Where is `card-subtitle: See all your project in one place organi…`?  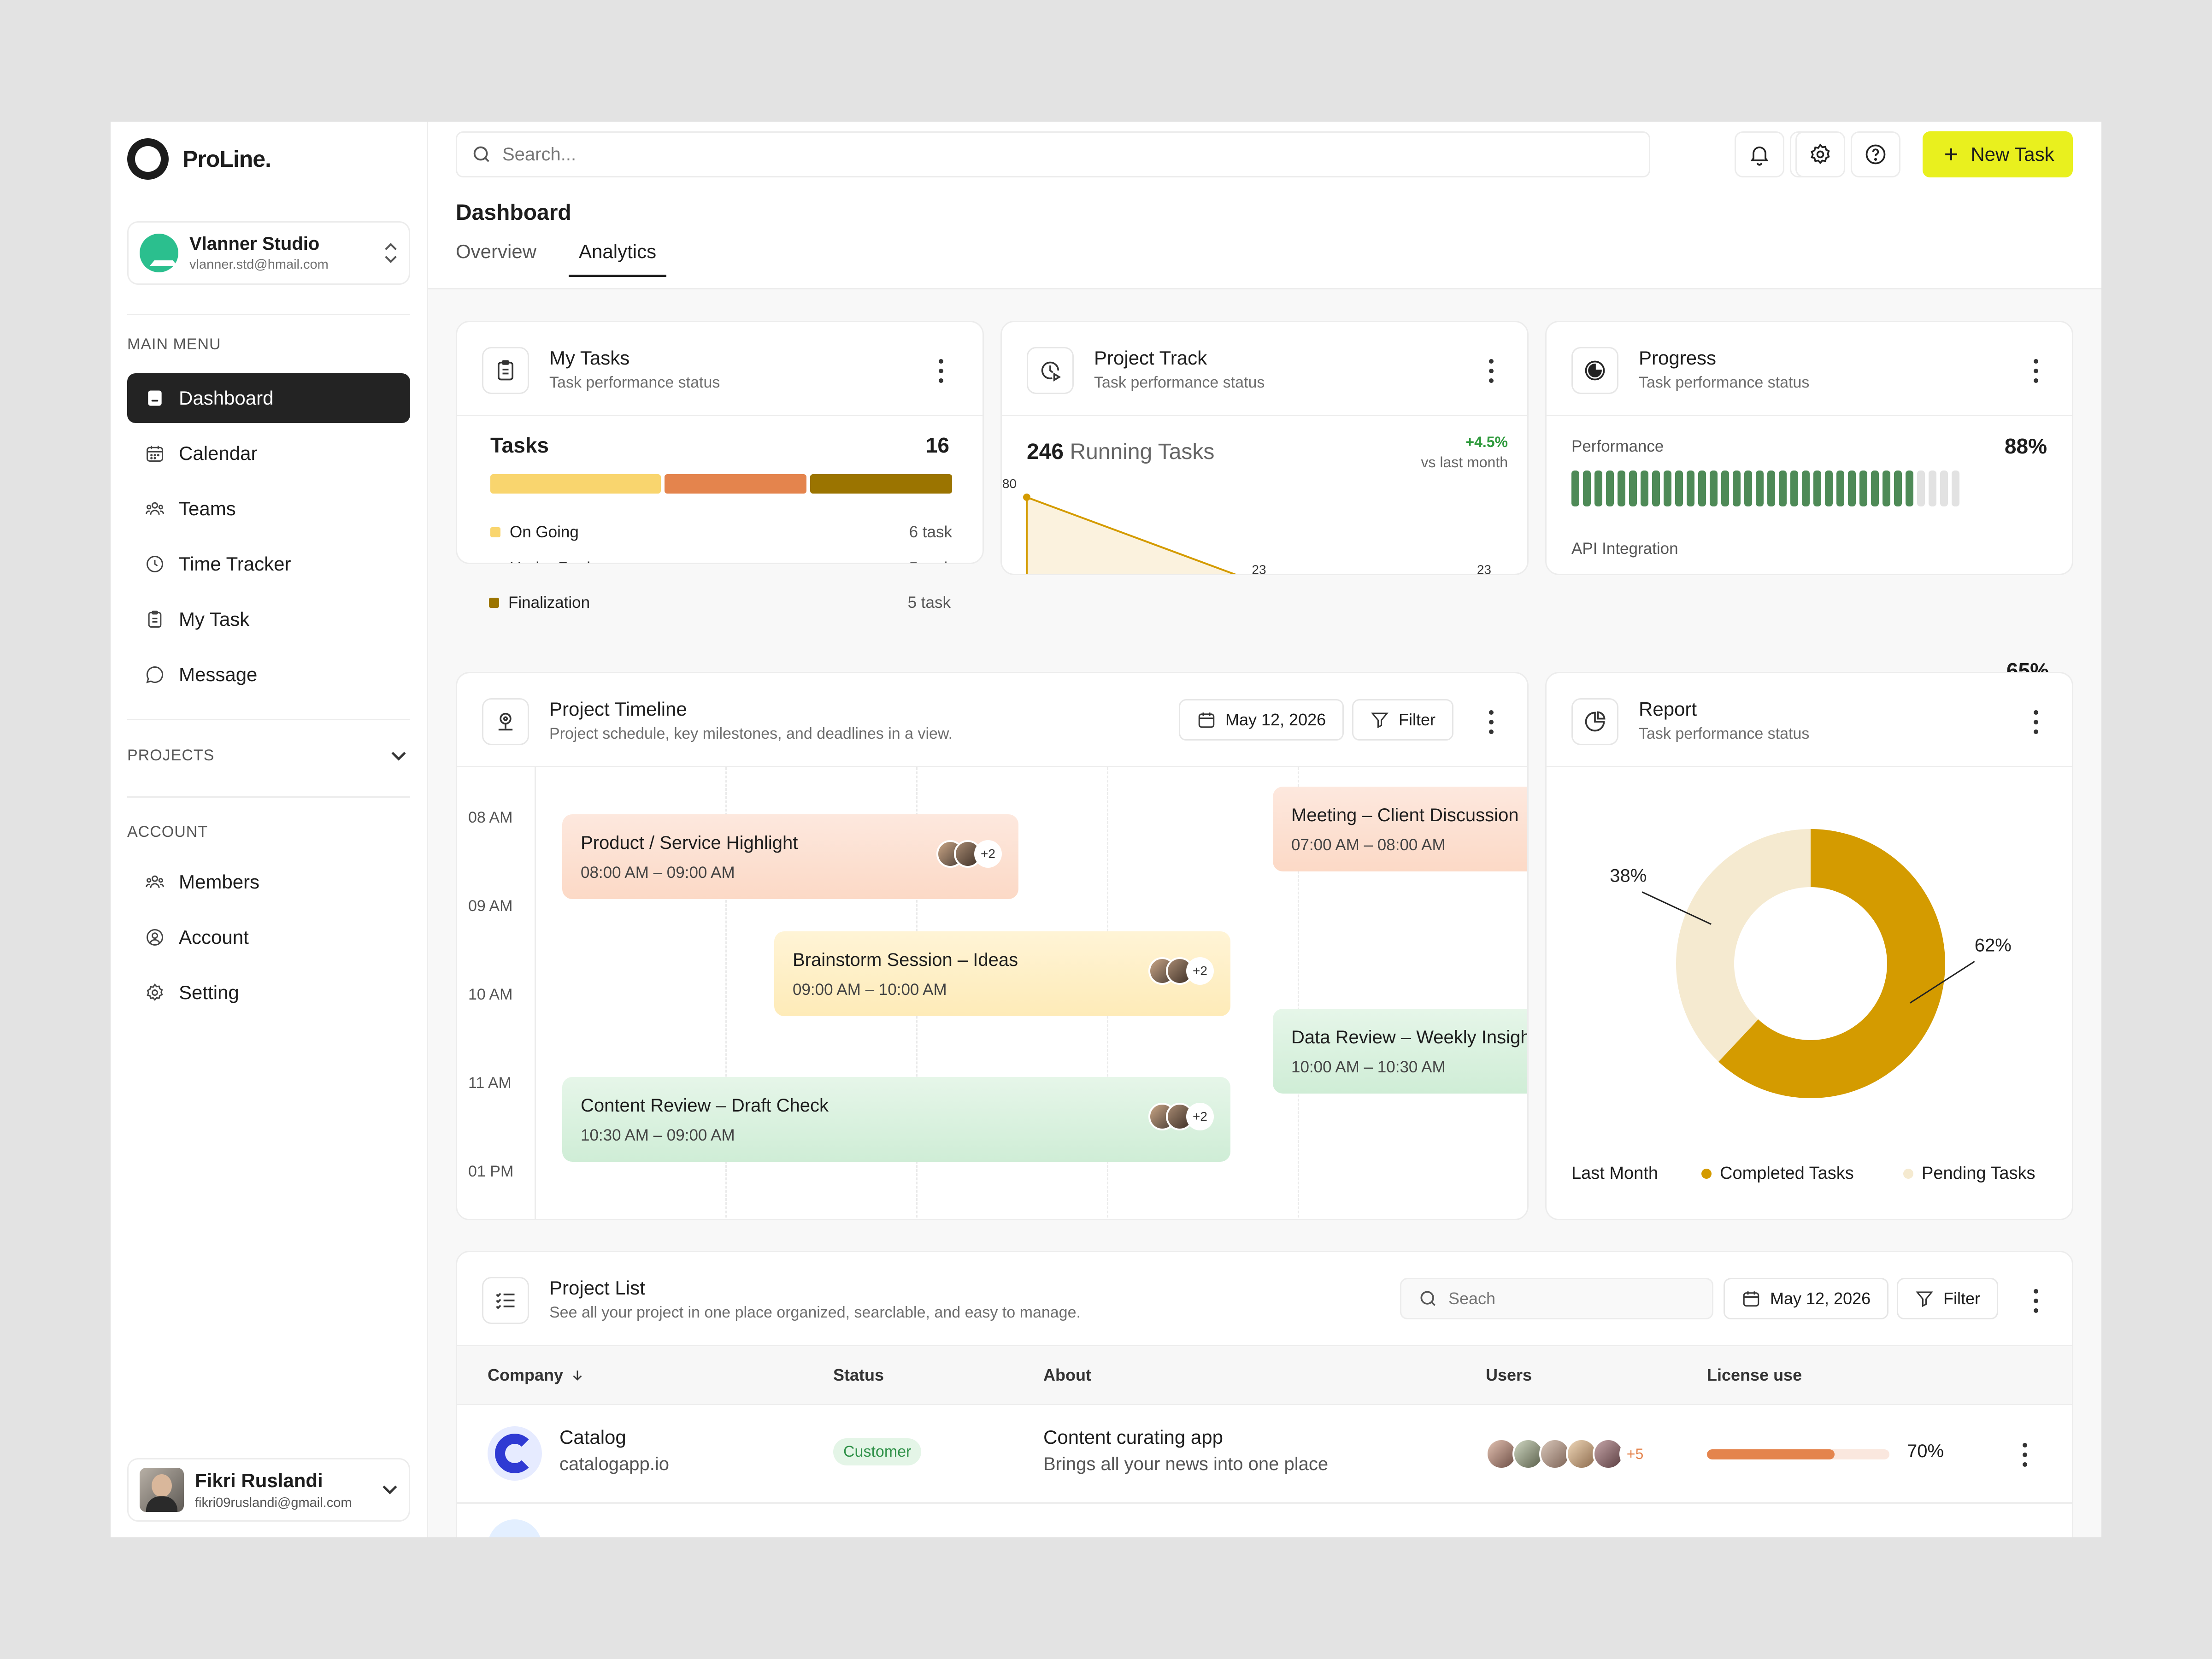 card-subtitle: See all your project in one place organi… is located at coordinates (815, 1312).